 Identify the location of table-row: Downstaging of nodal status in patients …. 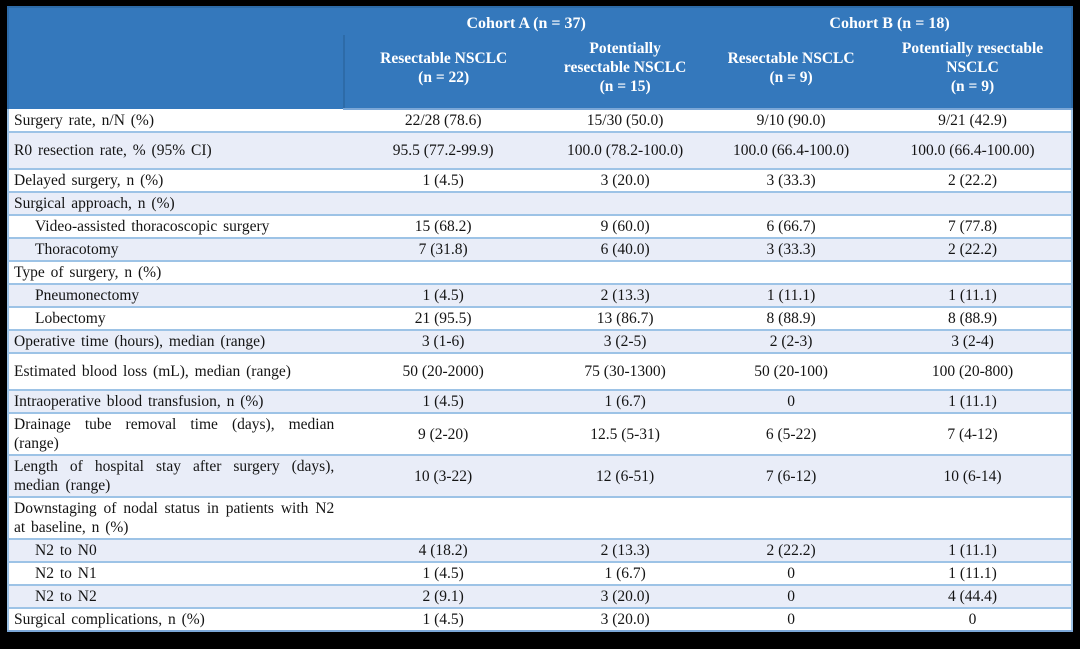
(539, 517).